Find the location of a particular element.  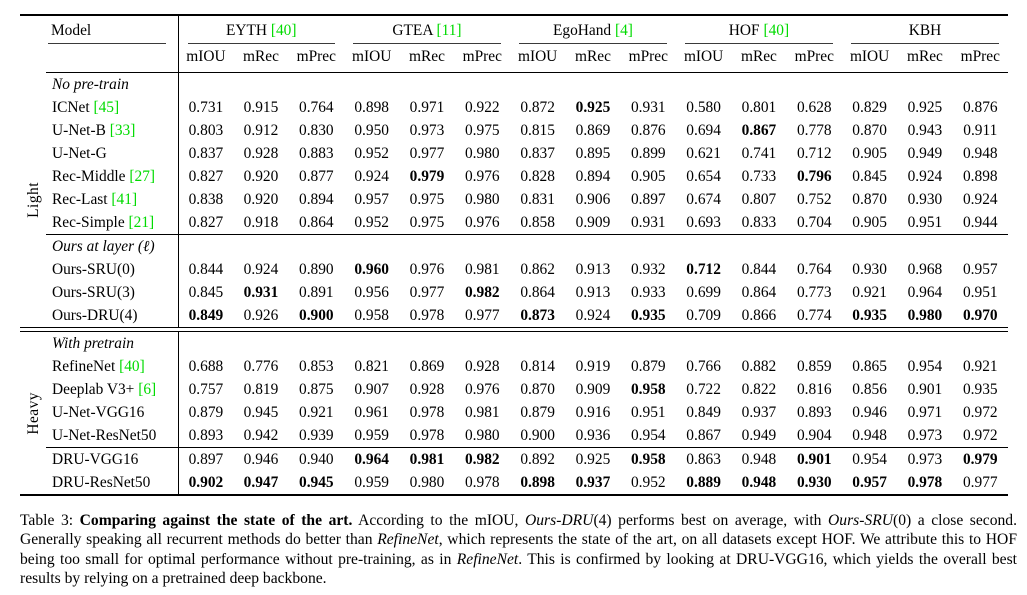

metric-cell: 0.833 is located at coordinates (759, 222).